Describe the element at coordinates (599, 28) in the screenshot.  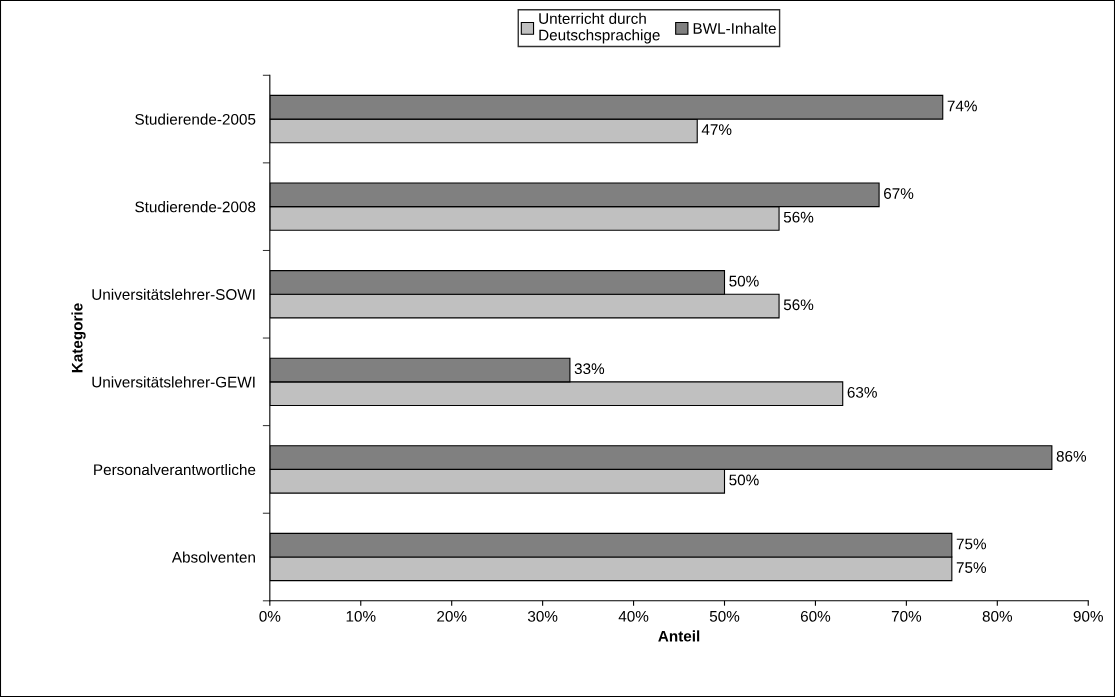
I see `legend-label: Unterricht durch Deutschsprachige` at that location.